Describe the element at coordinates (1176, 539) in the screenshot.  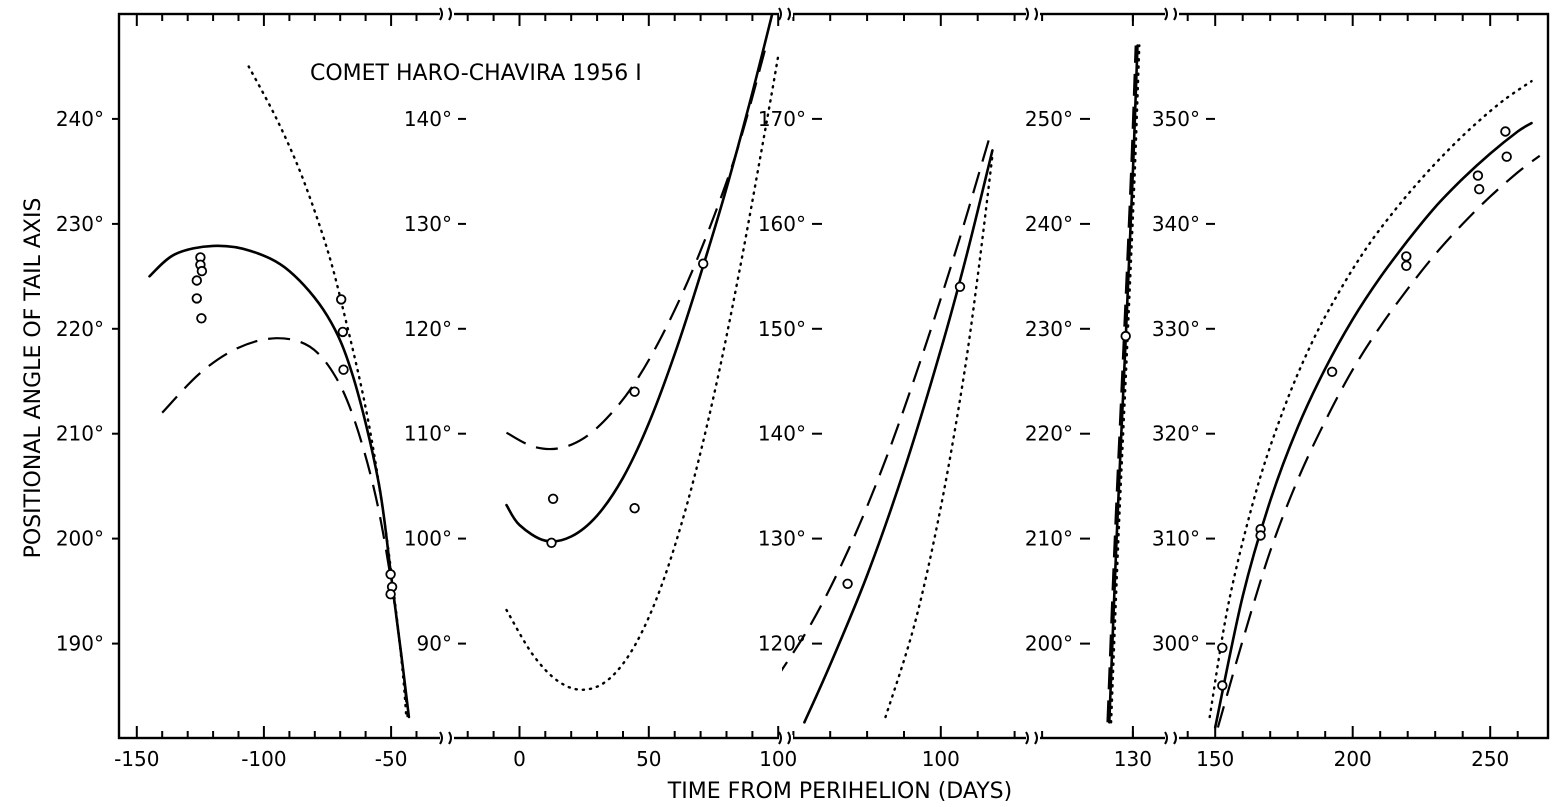
I see `y-tick-label: 310°` at that location.